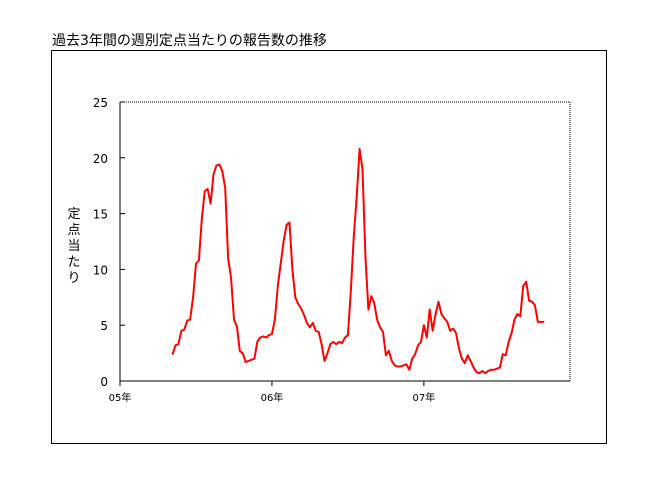 The height and width of the screenshot is (490, 649). I want to click on y-axis-label-char: 定, so click(73, 214).